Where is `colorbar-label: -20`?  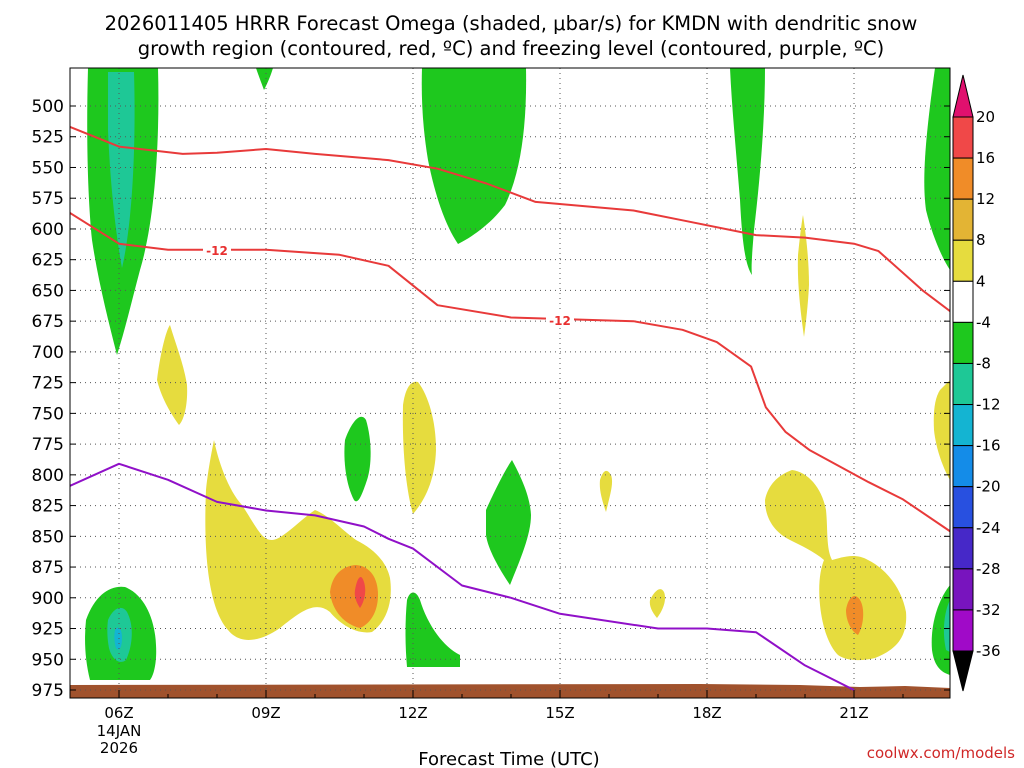
colorbar-label: -20 is located at coordinates (988, 487).